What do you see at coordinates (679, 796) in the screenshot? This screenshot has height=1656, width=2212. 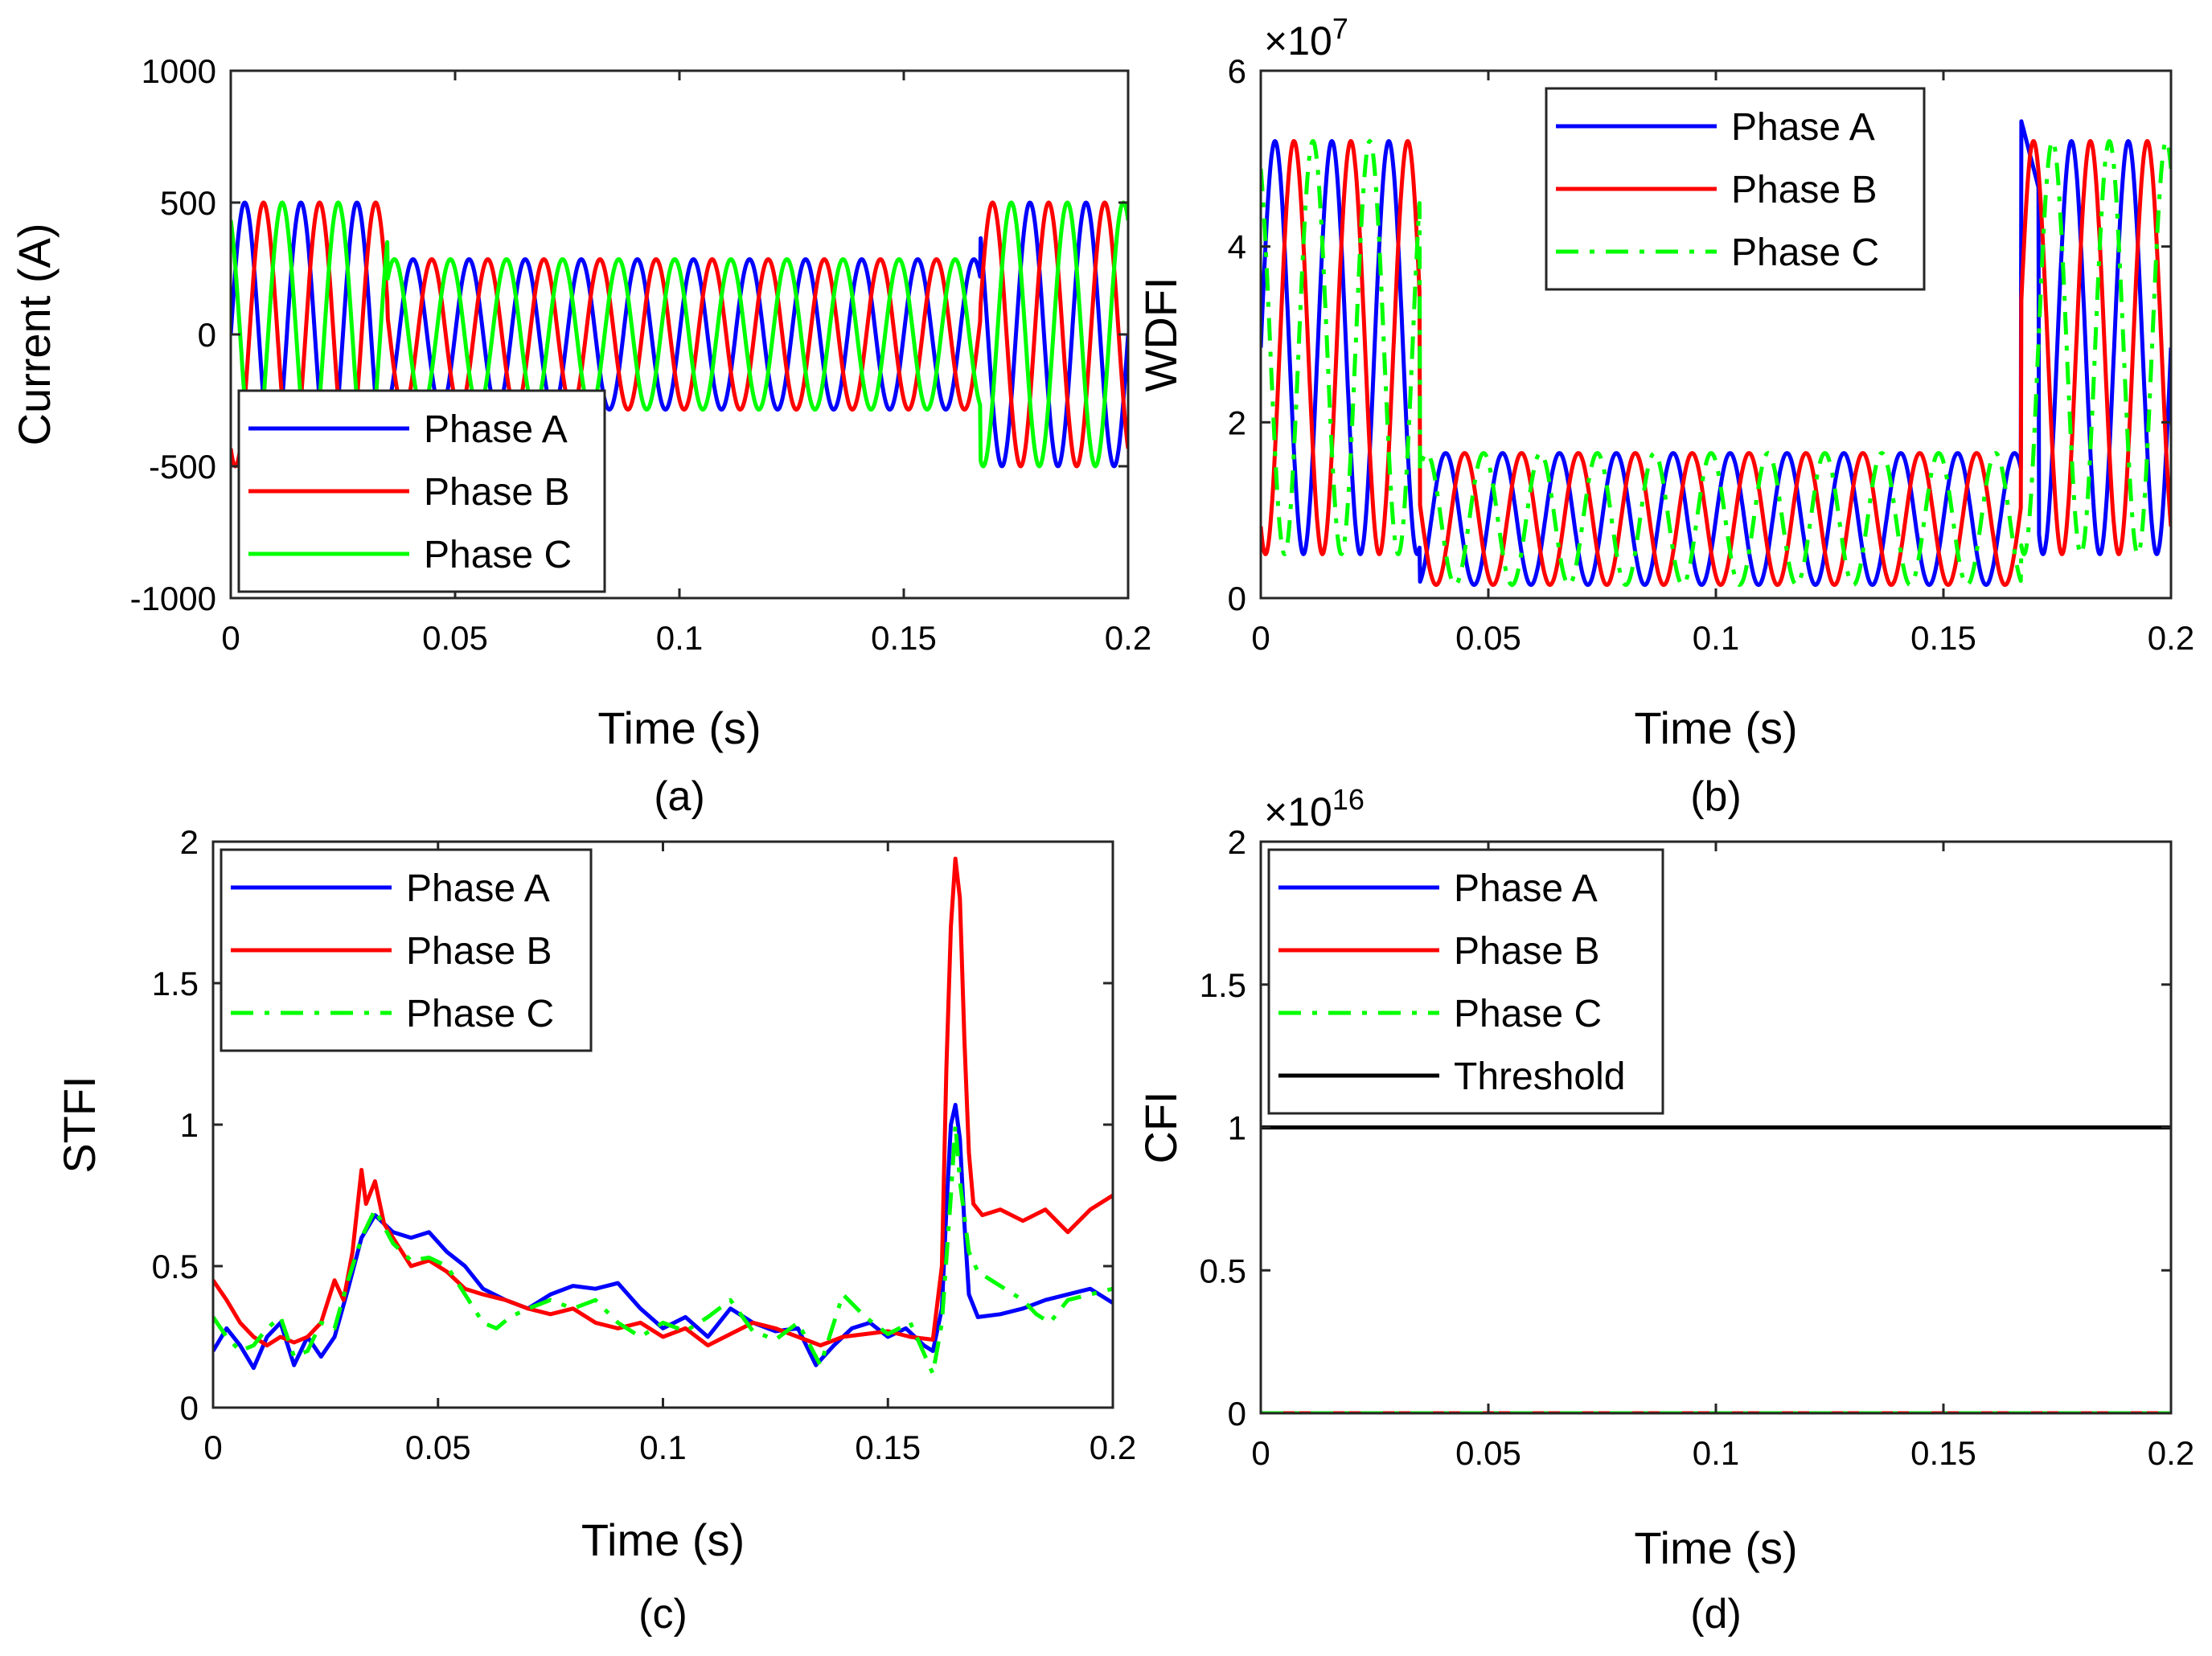 I see `subplot-caption: (a)` at bounding box center [679, 796].